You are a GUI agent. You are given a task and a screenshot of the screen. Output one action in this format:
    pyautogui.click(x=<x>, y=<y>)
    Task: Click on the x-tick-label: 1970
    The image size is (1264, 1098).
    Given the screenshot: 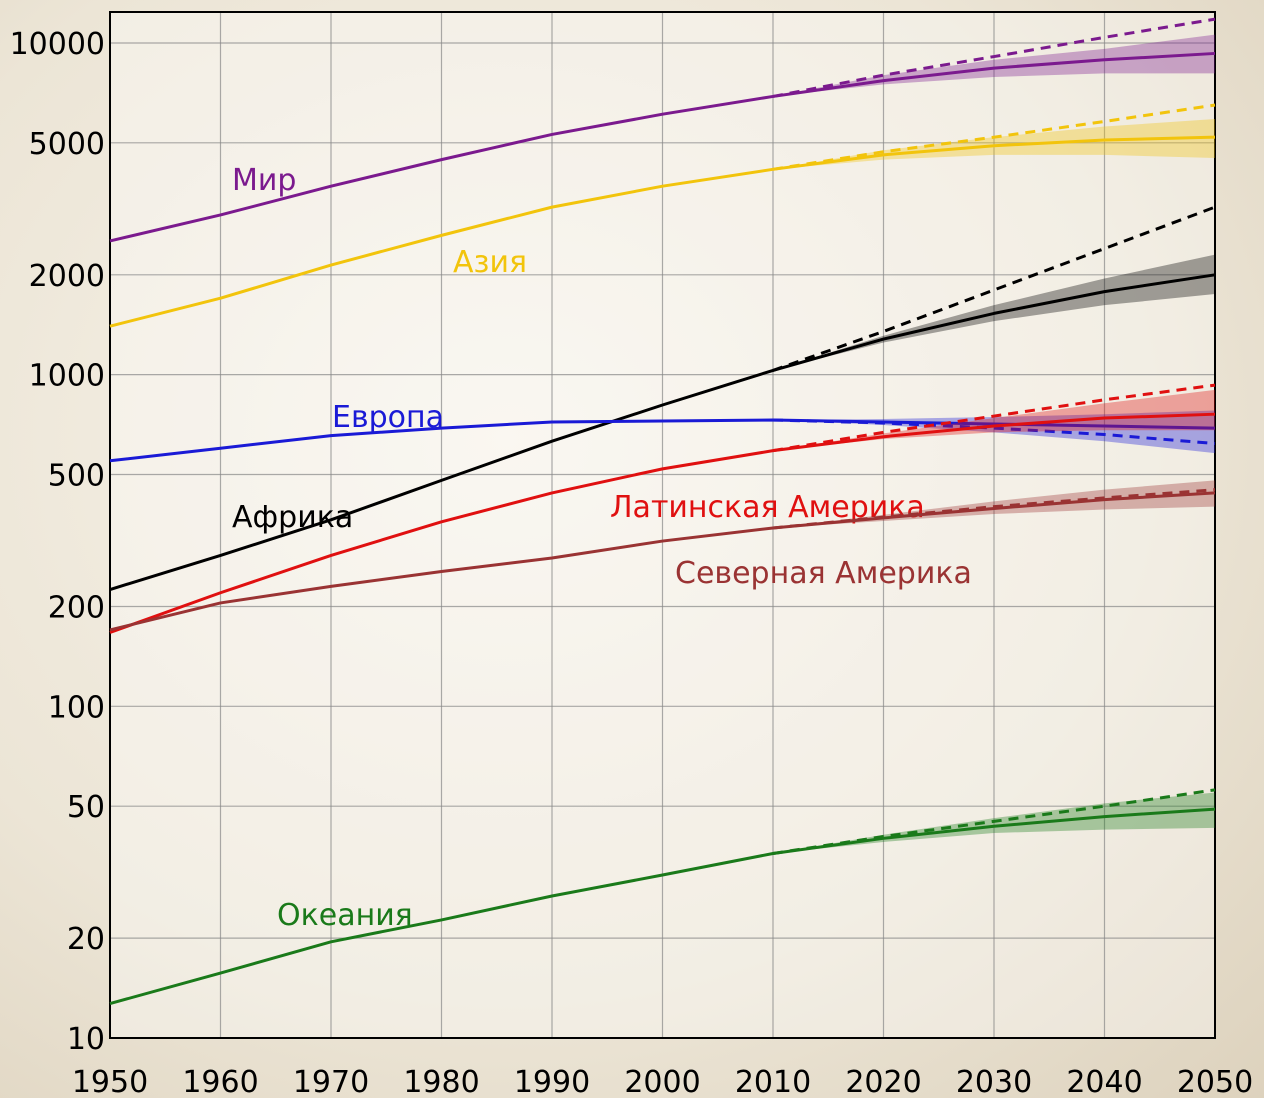 What is the action you would take?
    pyautogui.click(x=331, y=1081)
    